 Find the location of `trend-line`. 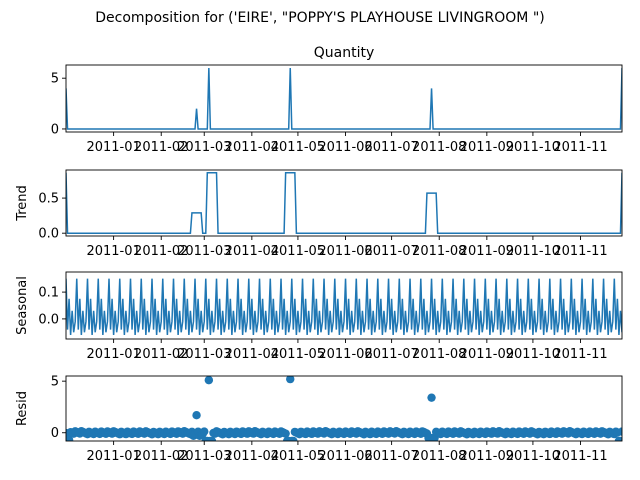

trend-line is located at coordinates (344, 203).